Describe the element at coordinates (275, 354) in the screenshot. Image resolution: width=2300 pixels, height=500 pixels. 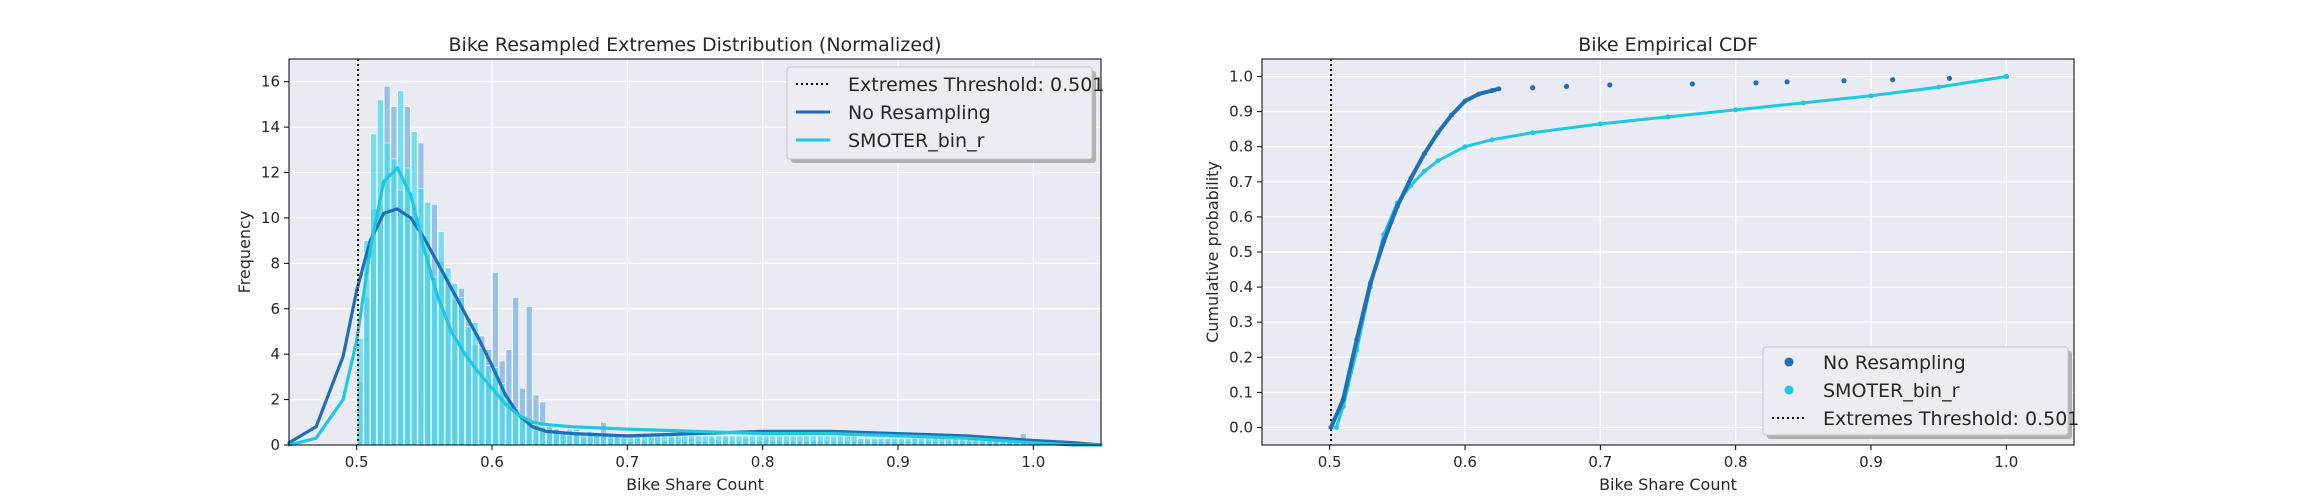
I see `left-y-tick-label: 4` at that location.